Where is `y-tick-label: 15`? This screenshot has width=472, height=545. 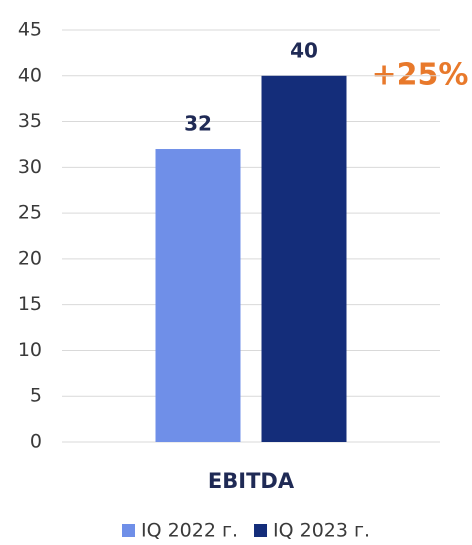 y-tick-label: 15 is located at coordinates (30, 304).